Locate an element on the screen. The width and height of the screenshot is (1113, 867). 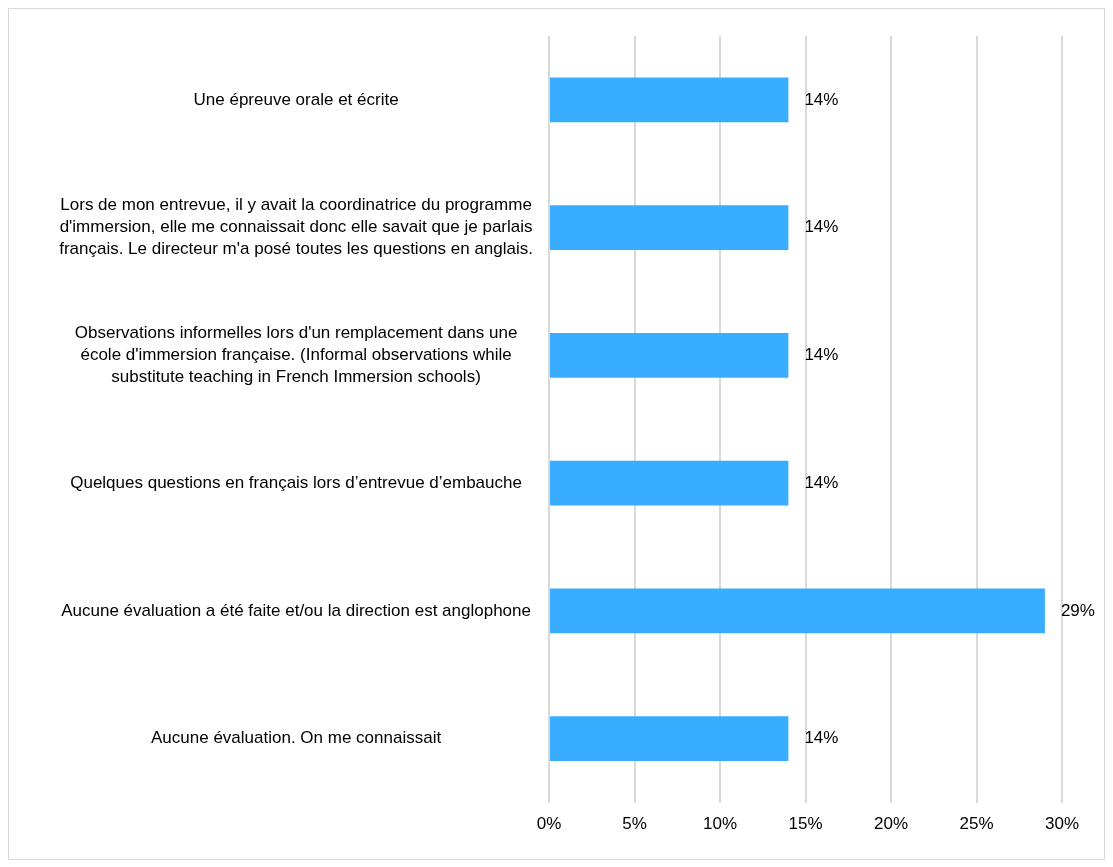
y-tick-label: Quelques questions en français lors d’entrevue d’embauche is located at coordinates (296, 482).